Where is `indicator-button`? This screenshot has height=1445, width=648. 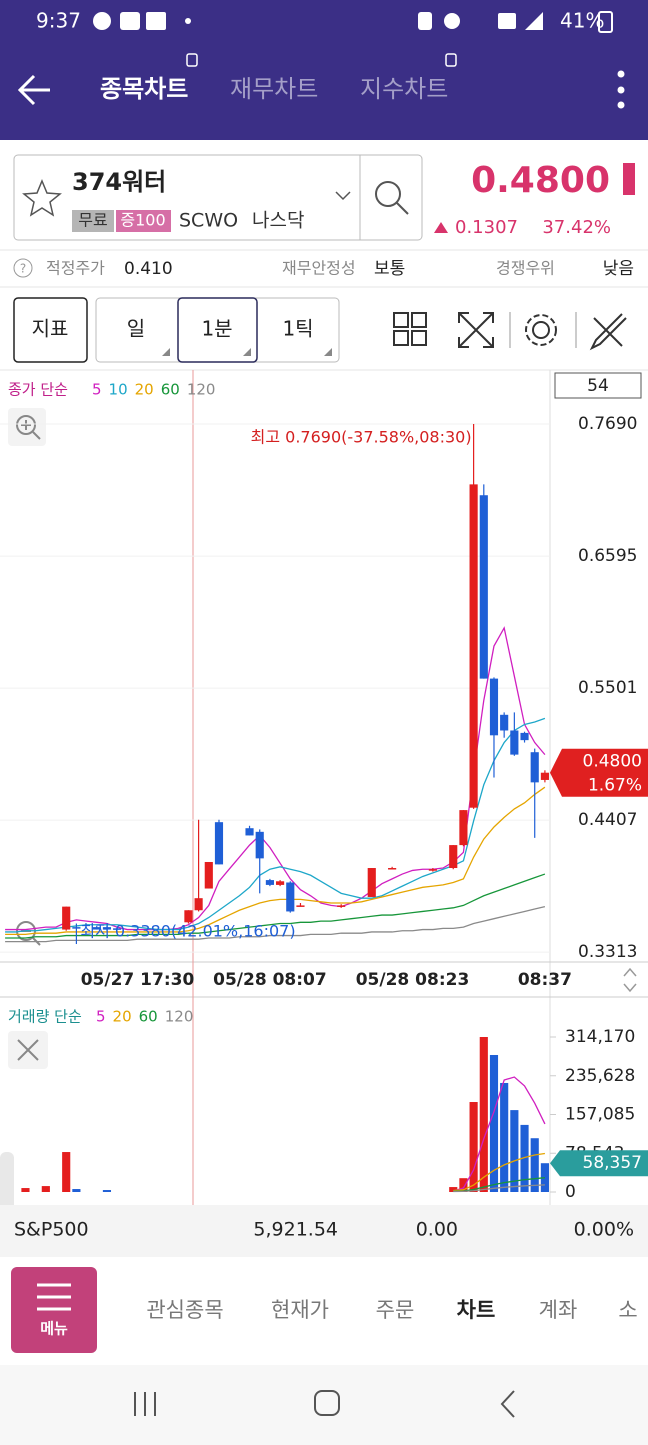 indicator-button is located at coordinates (50, 330).